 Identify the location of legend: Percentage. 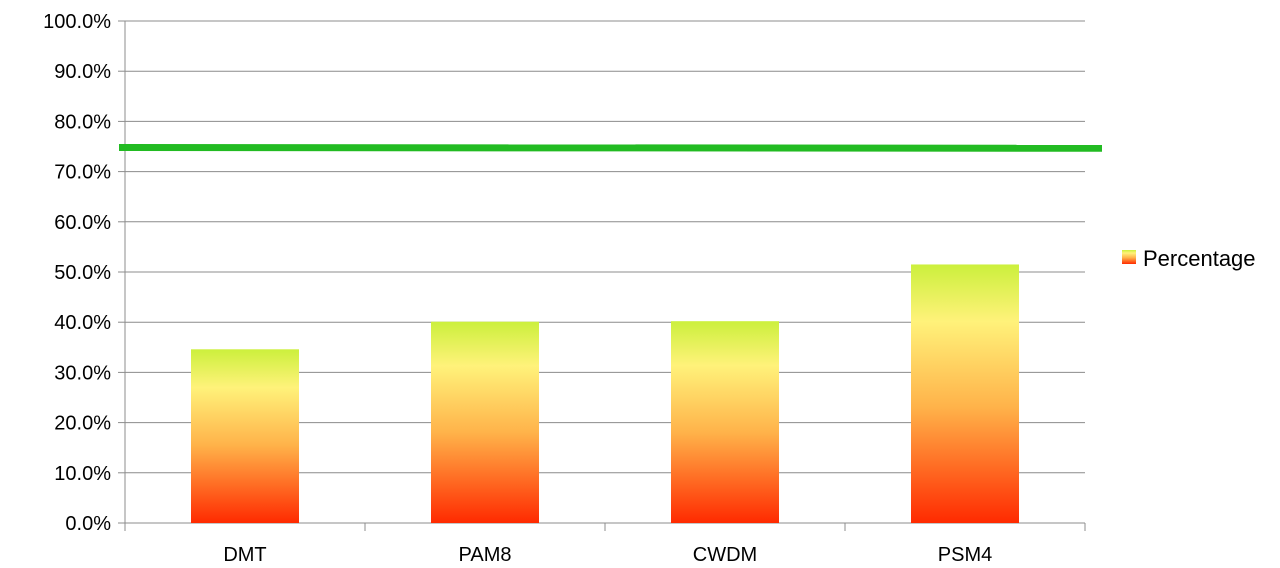
(1189, 258).